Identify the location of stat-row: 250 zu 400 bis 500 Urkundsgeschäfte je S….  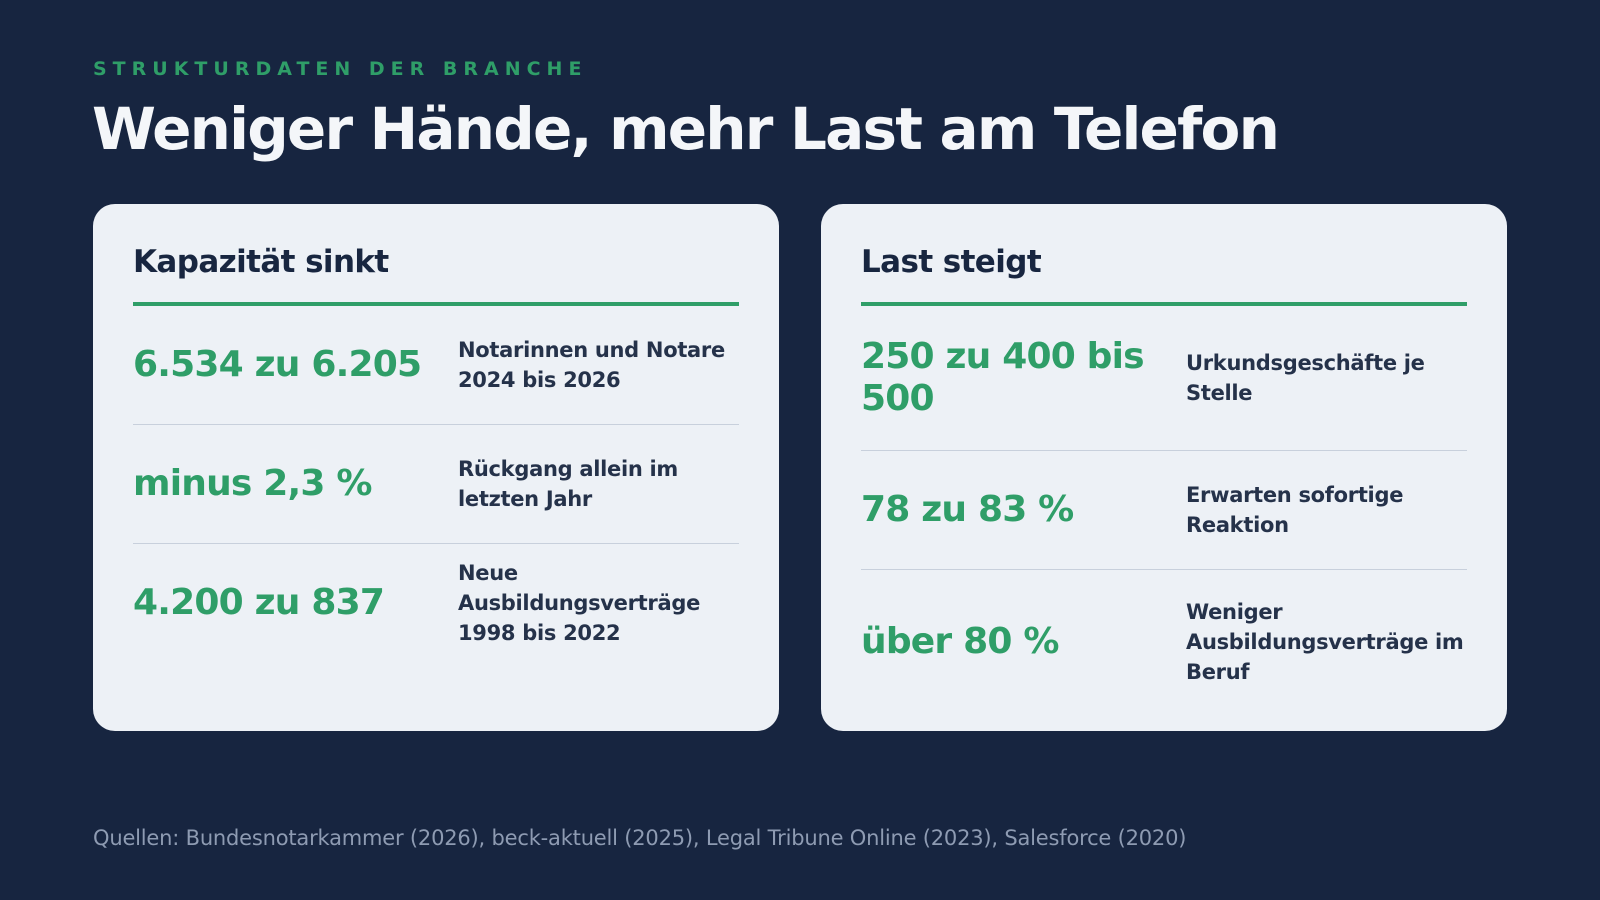
(1164, 378).